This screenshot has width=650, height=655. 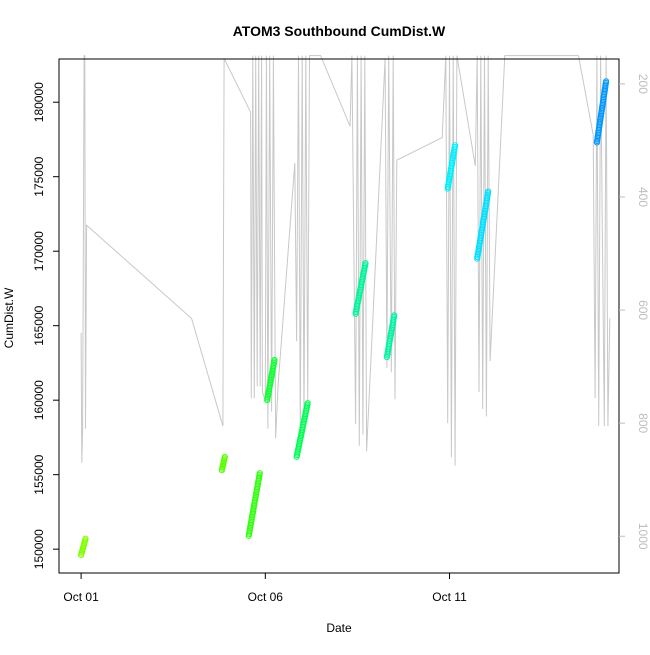 What do you see at coordinates (643, 423) in the screenshot?
I see `right-y-tick-label: 800` at bounding box center [643, 423].